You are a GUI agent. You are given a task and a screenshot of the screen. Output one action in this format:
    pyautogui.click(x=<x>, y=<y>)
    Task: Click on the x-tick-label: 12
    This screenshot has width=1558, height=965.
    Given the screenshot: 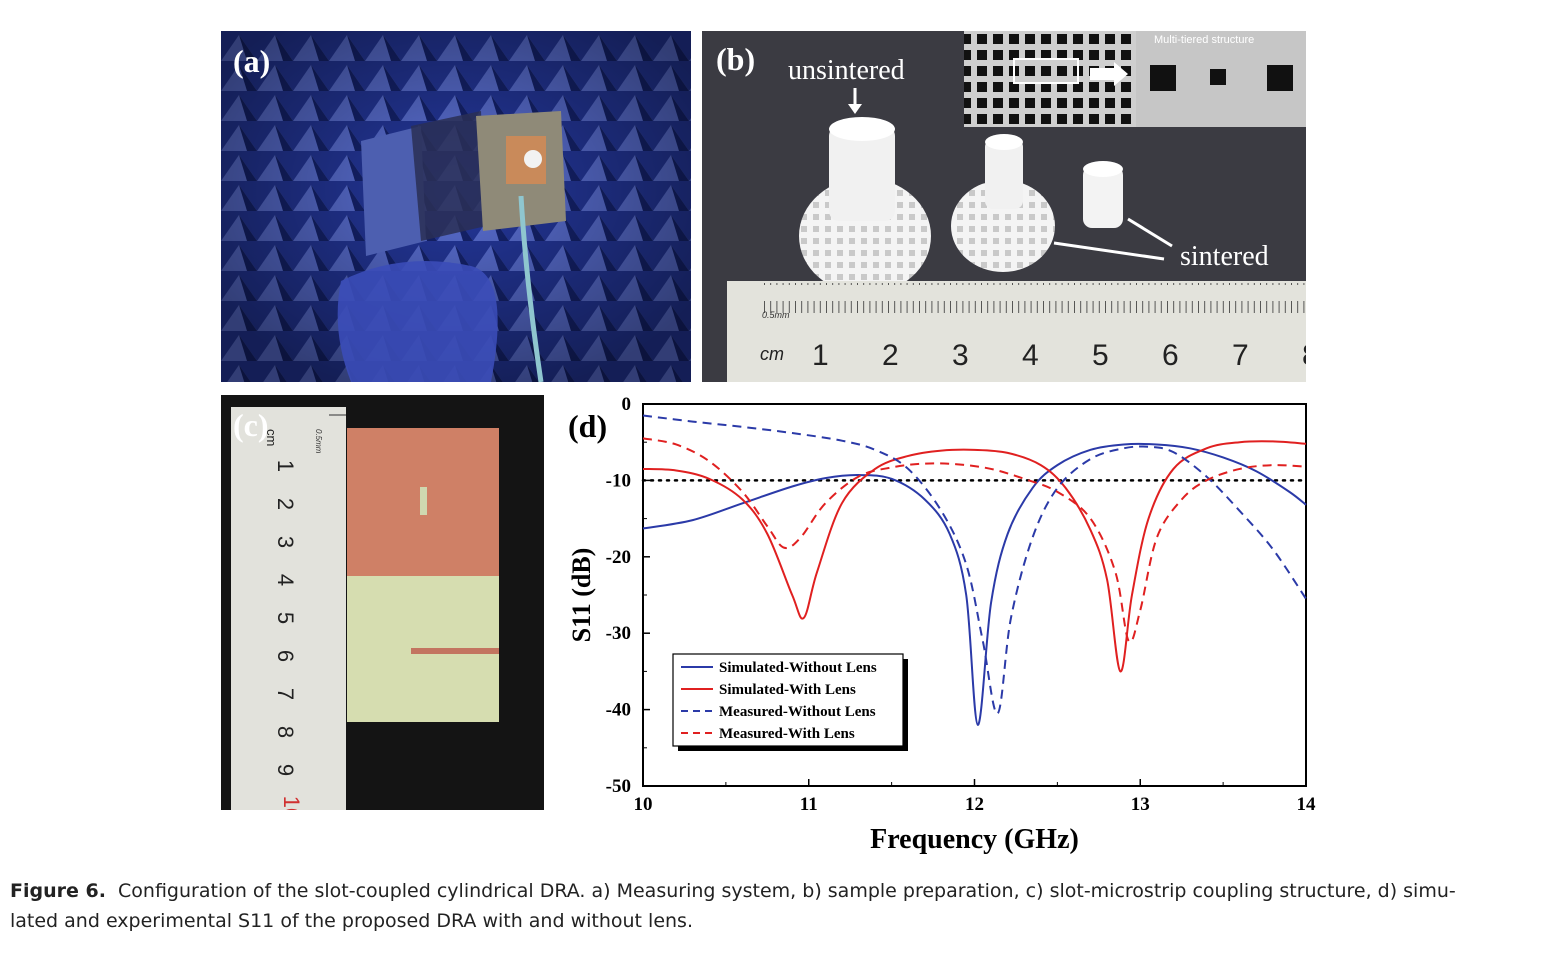 What is the action you would take?
    pyautogui.click(x=974, y=804)
    